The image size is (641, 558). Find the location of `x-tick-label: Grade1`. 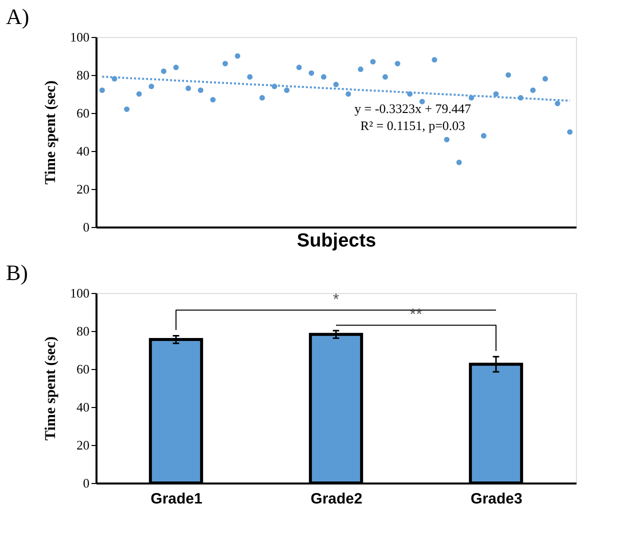

x-tick-label: Grade1 is located at coordinates (176, 499).